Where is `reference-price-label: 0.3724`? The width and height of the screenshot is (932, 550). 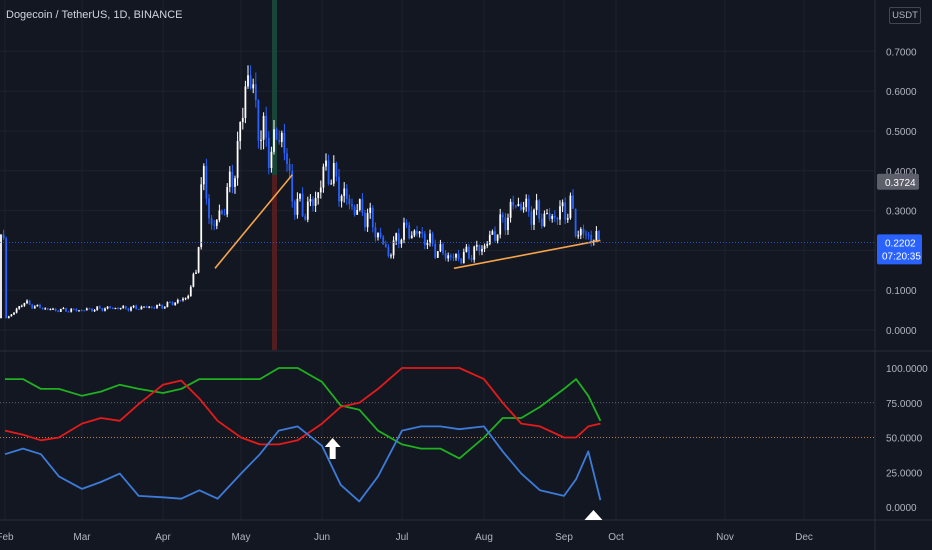 reference-price-label: 0.3724 is located at coordinates (900, 183).